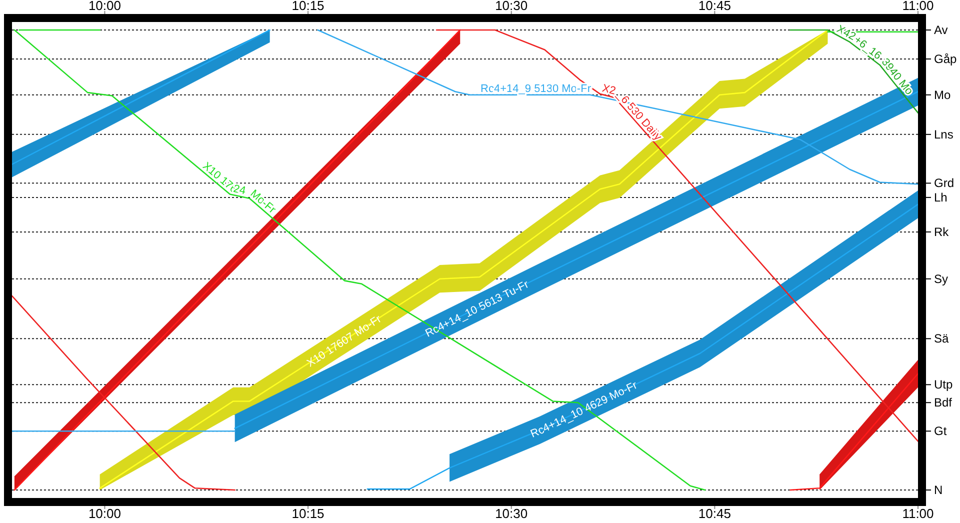 Image resolution: width=960 pixels, height=523 pixels. I want to click on x-tick-label: 10:00, so click(104, 513).